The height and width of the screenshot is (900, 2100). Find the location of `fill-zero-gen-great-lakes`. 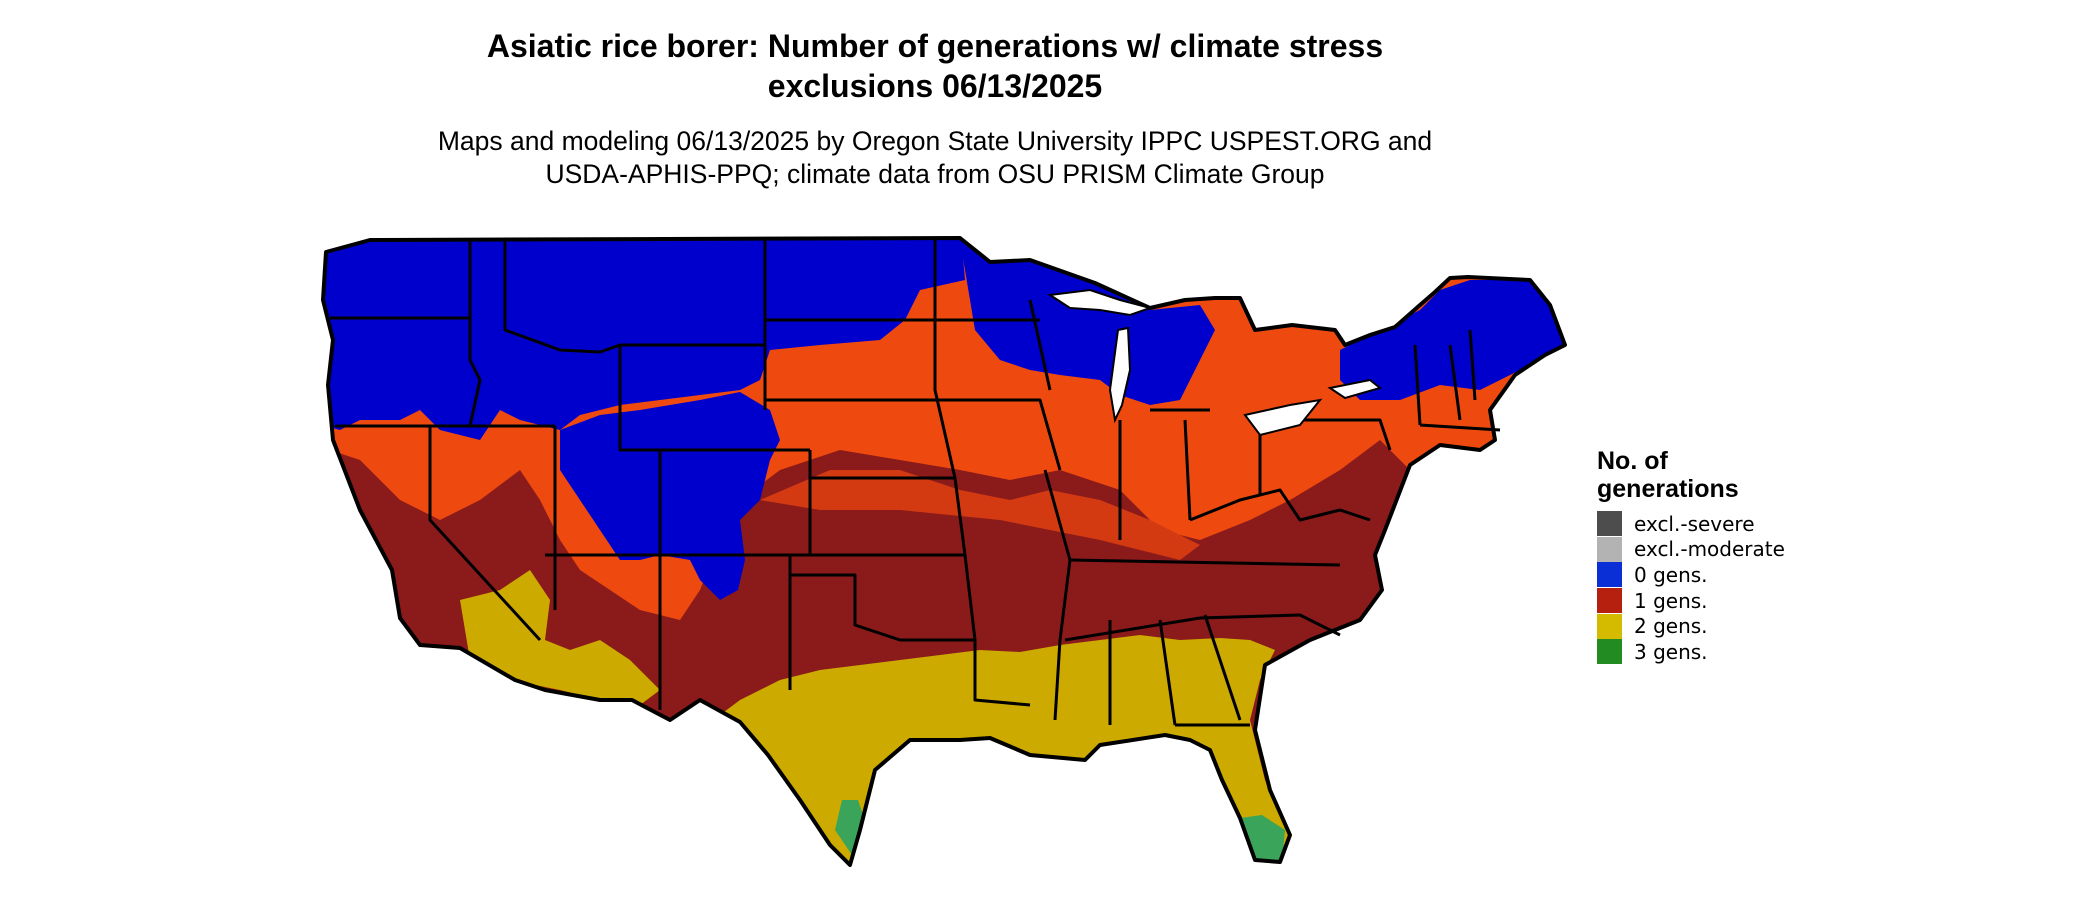

fill-zero-gen-great-lakes is located at coordinates (1087, 322).